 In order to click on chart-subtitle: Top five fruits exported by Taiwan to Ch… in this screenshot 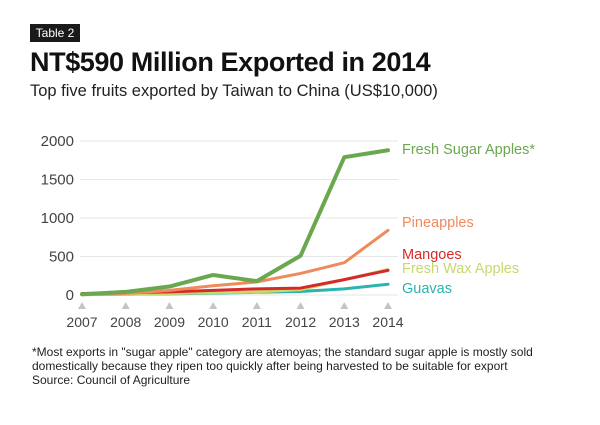, I will do `click(234, 91)`.